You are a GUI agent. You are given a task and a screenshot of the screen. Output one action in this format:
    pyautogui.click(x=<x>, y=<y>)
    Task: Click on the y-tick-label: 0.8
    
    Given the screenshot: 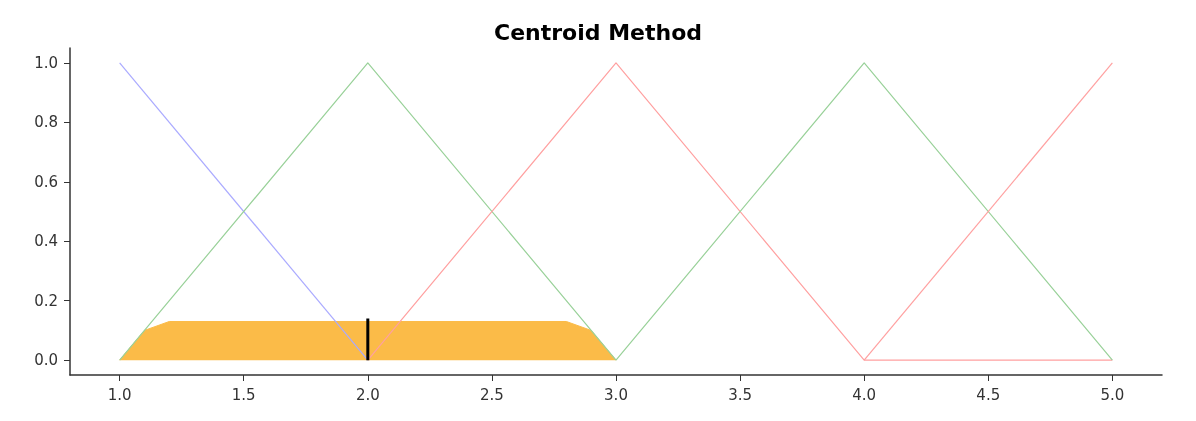 What is the action you would take?
    pyautogui.click(x=46, y=122)
    